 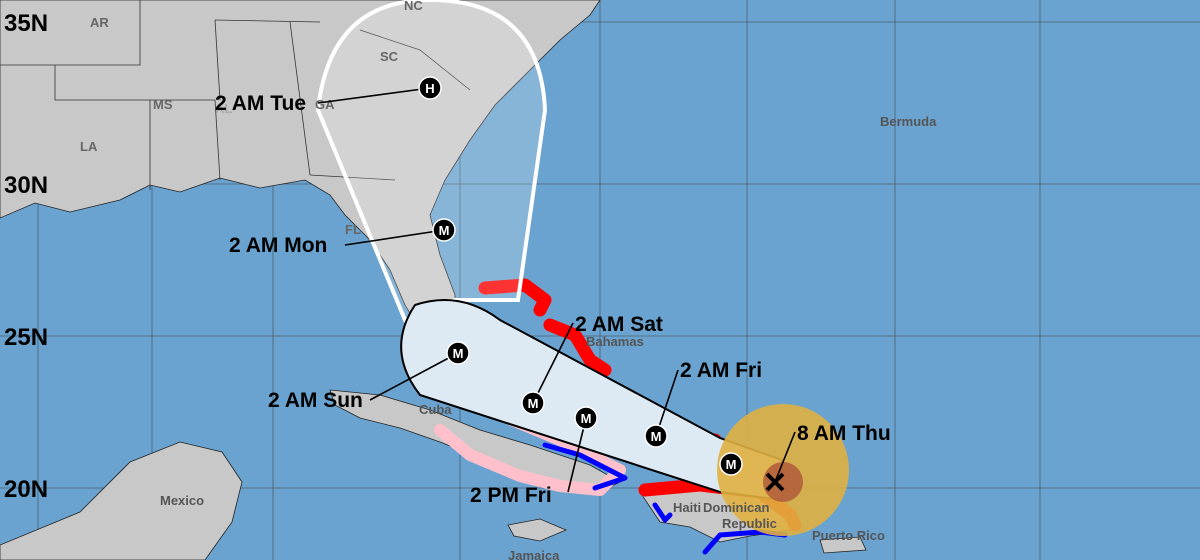 What do you see at coordinates (26, 337) in the screenshot?
I see `lat-label: 25N` at bounding box center [26, 337].